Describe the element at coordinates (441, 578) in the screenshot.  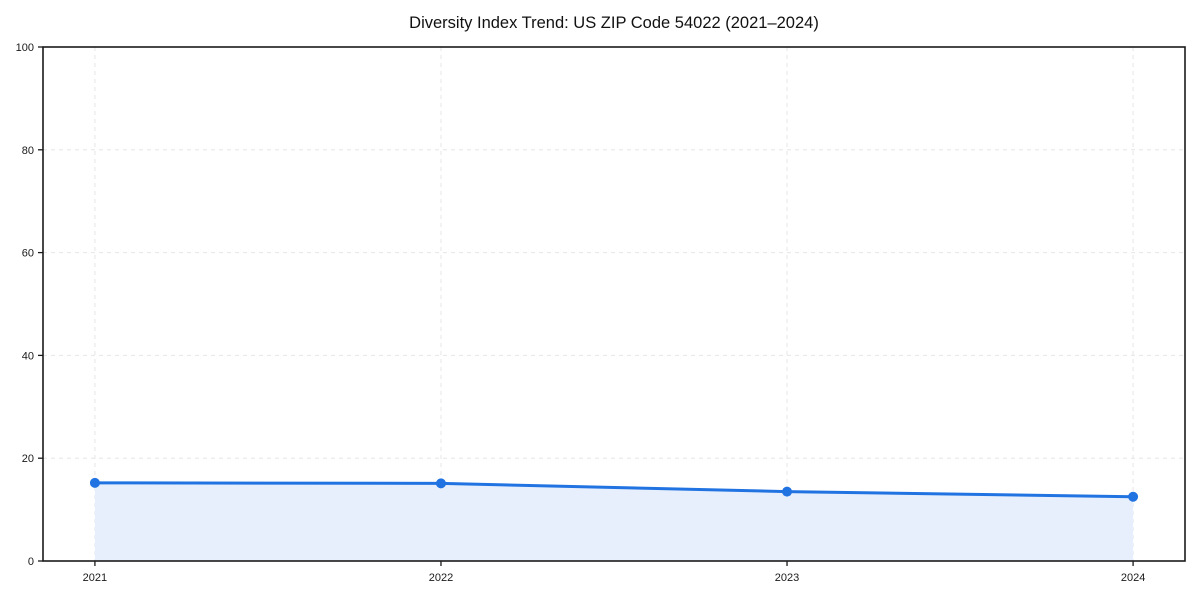
I see `x-tick-label: 2022` at that location.